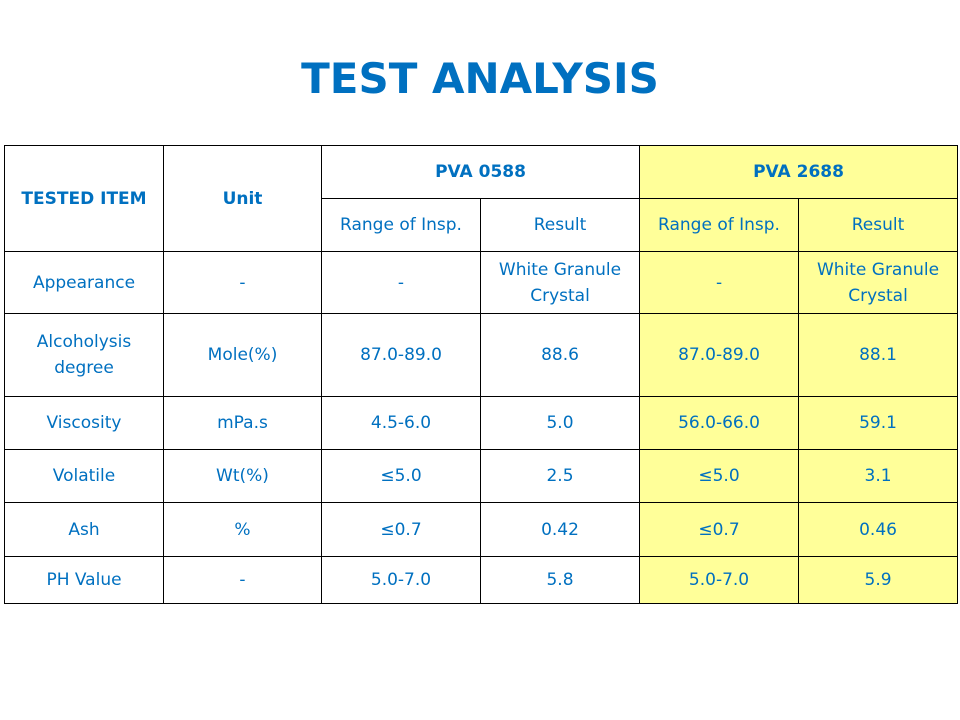 This screenshot has height=720, width=960. I want to click on cell-result-2688: 59.1, so click(878, 423).